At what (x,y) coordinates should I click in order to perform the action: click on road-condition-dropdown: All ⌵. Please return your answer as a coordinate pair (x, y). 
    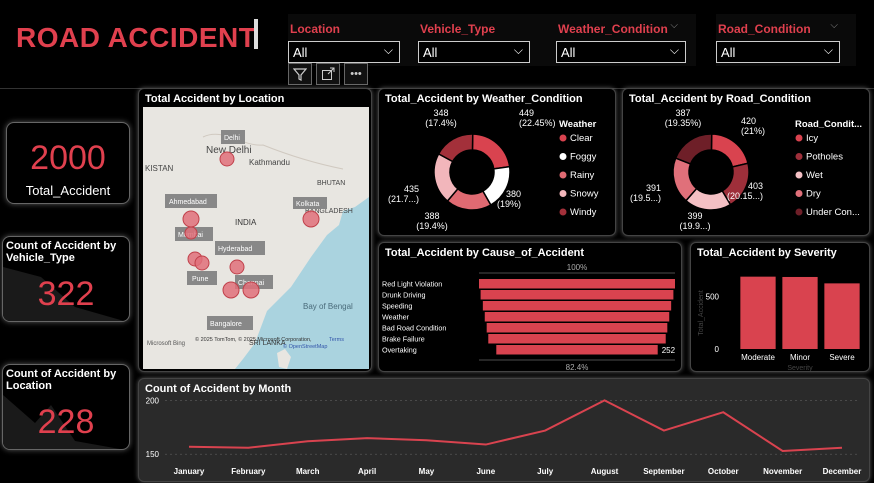
    Looking at the image, I should click on (778, 52).